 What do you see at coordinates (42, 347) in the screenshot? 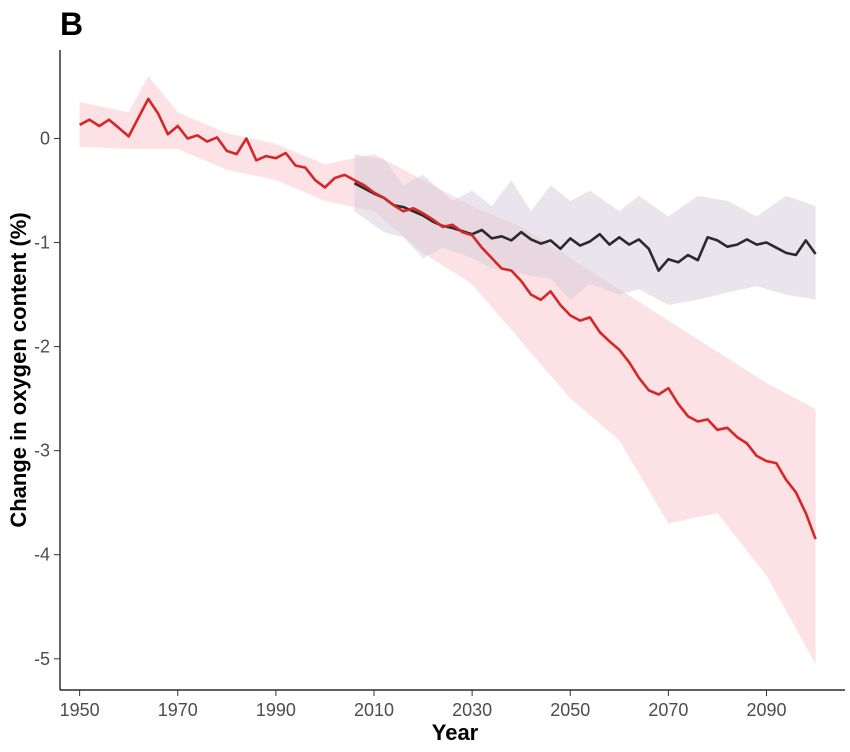
I see `y-tick-label: -2` at bounding box center [42, 347].